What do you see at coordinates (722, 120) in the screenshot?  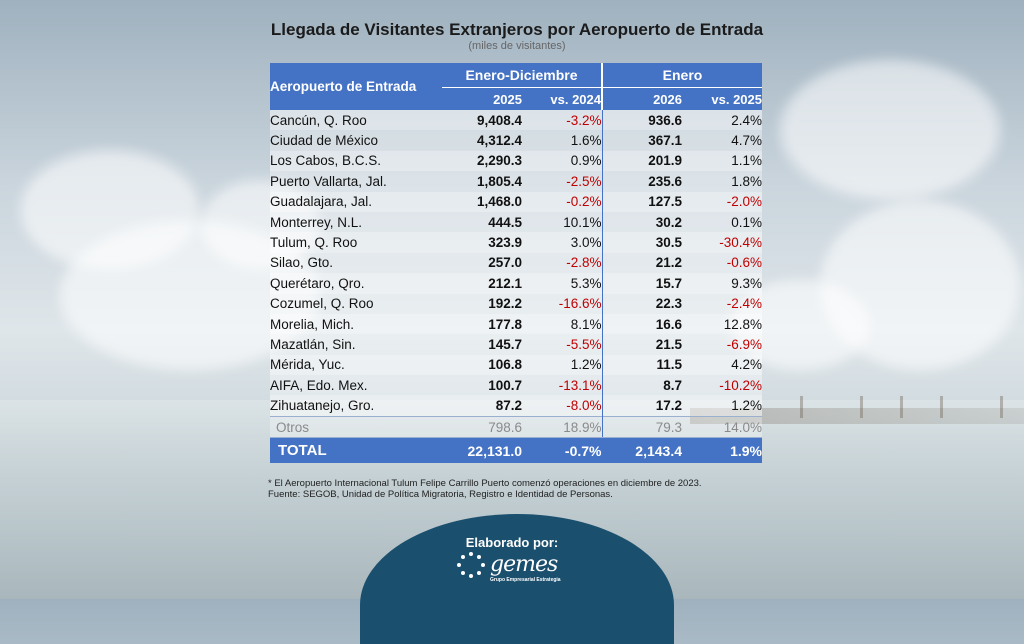 I see `pct-vs-2025: 2.4%` at bounding box center [722, 120].